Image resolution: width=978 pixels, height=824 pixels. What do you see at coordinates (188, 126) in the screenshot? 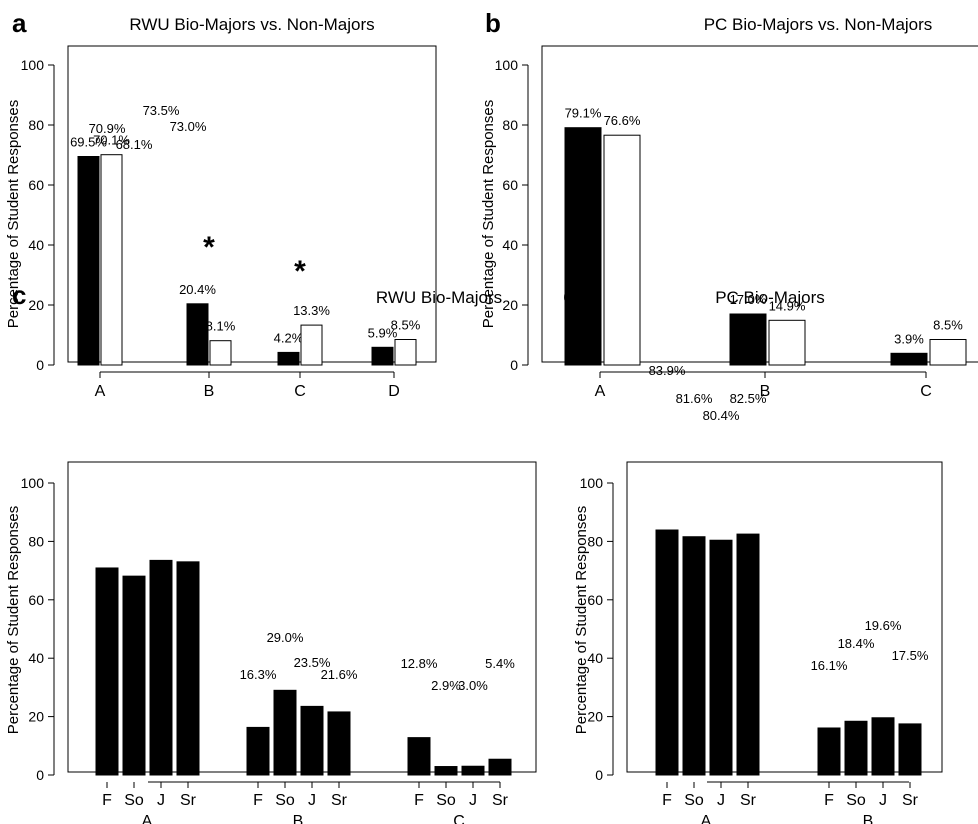
I see `data-label: 73.0%` at bounding box center [188, 126].